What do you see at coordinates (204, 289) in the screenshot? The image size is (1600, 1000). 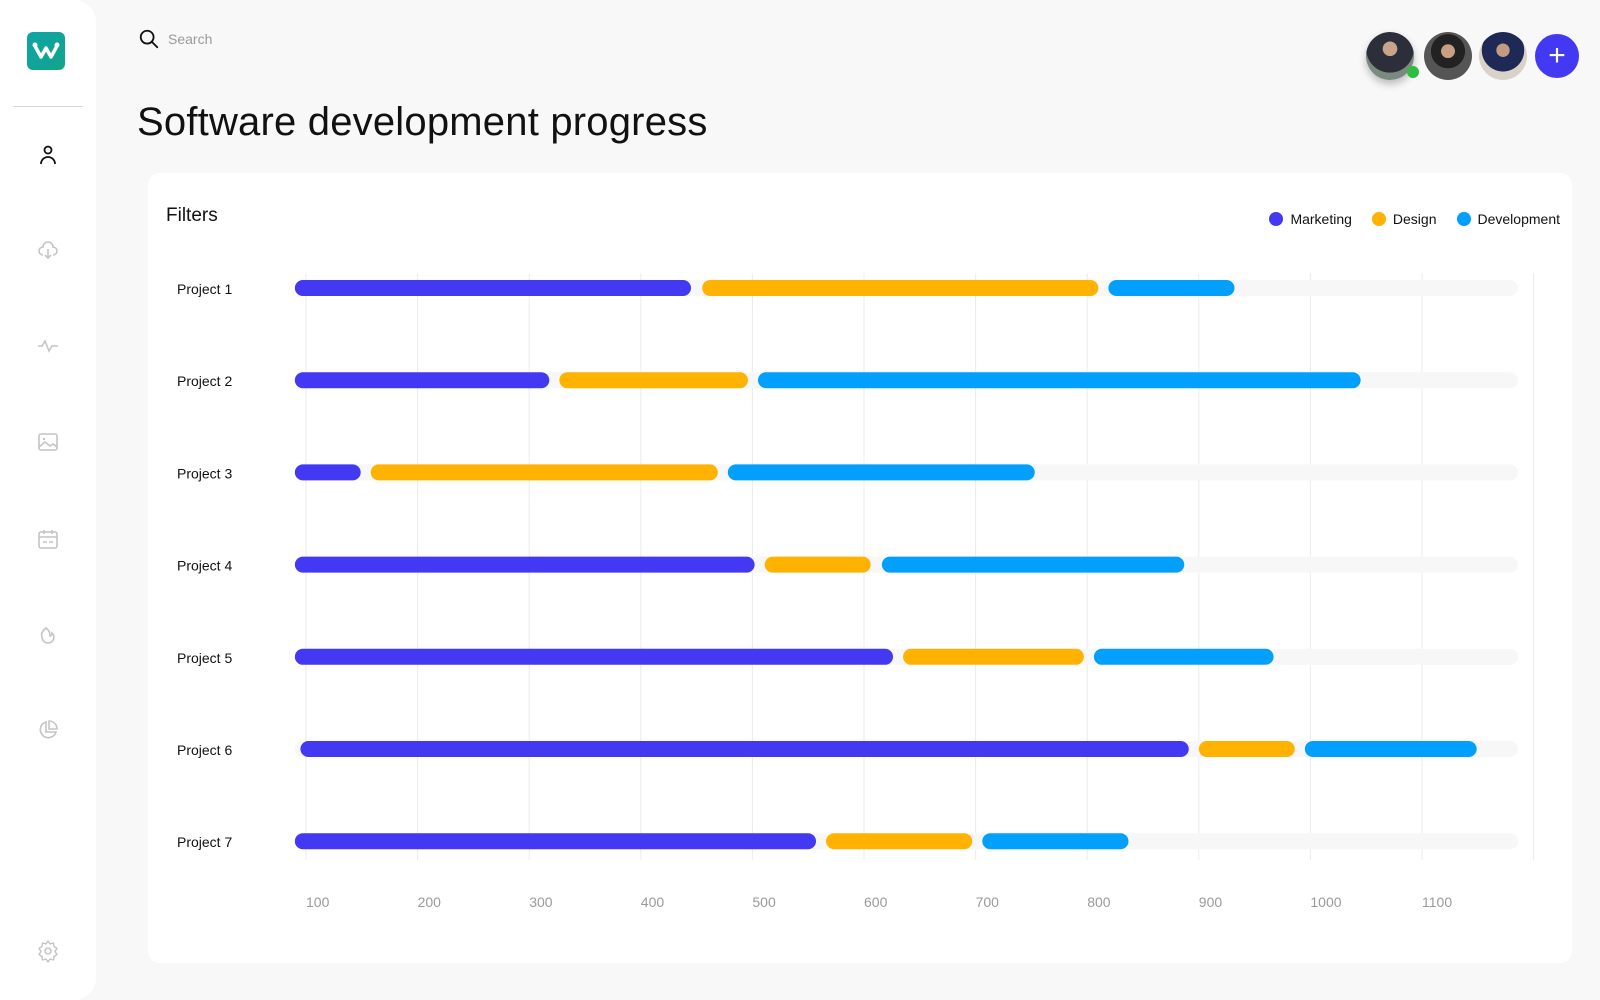 I see `category-label: Project 1` at bounding box center [204, 289].